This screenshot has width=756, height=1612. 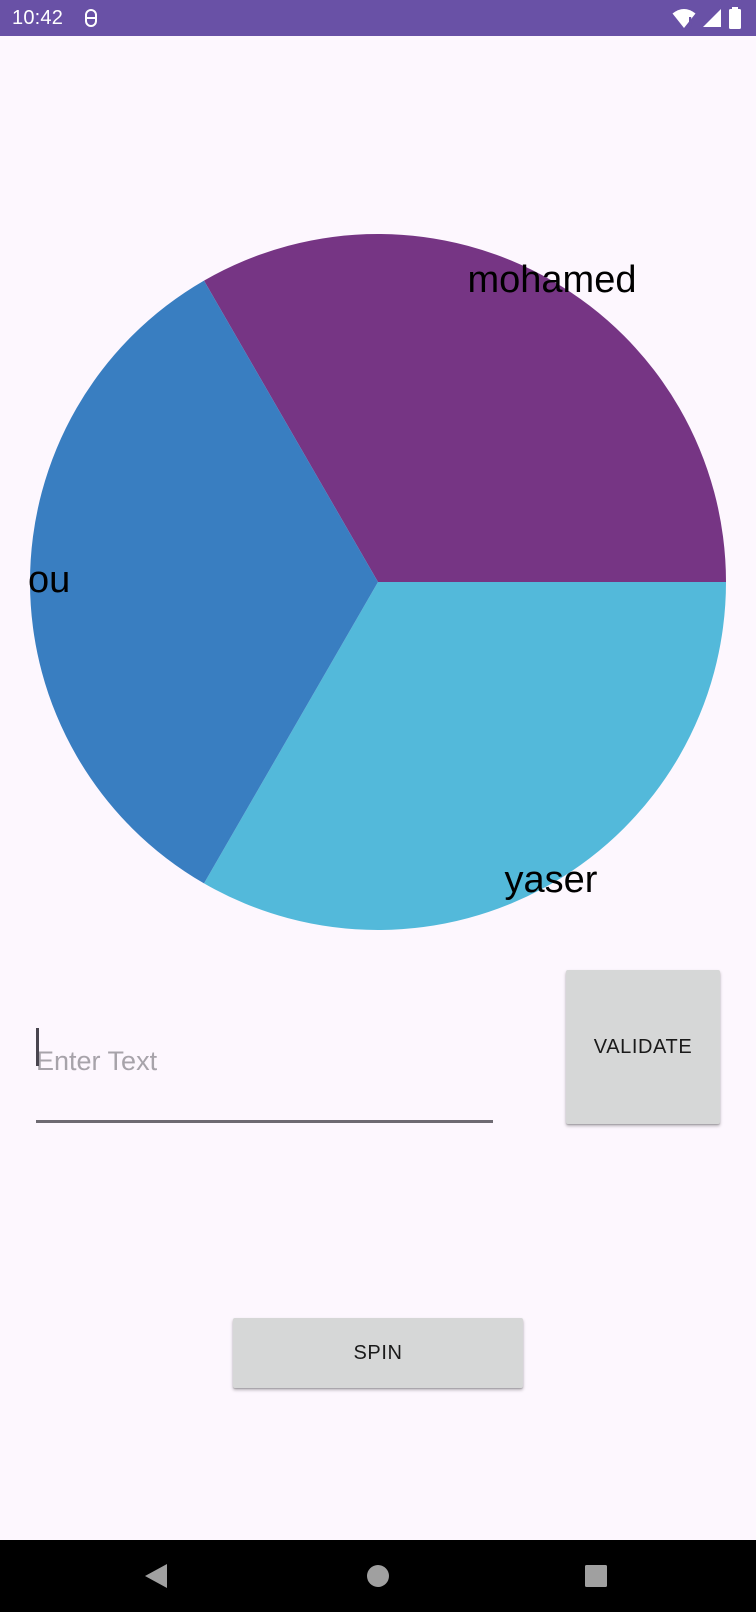 I want to click on input-underline, so click(x=264, y=1121).